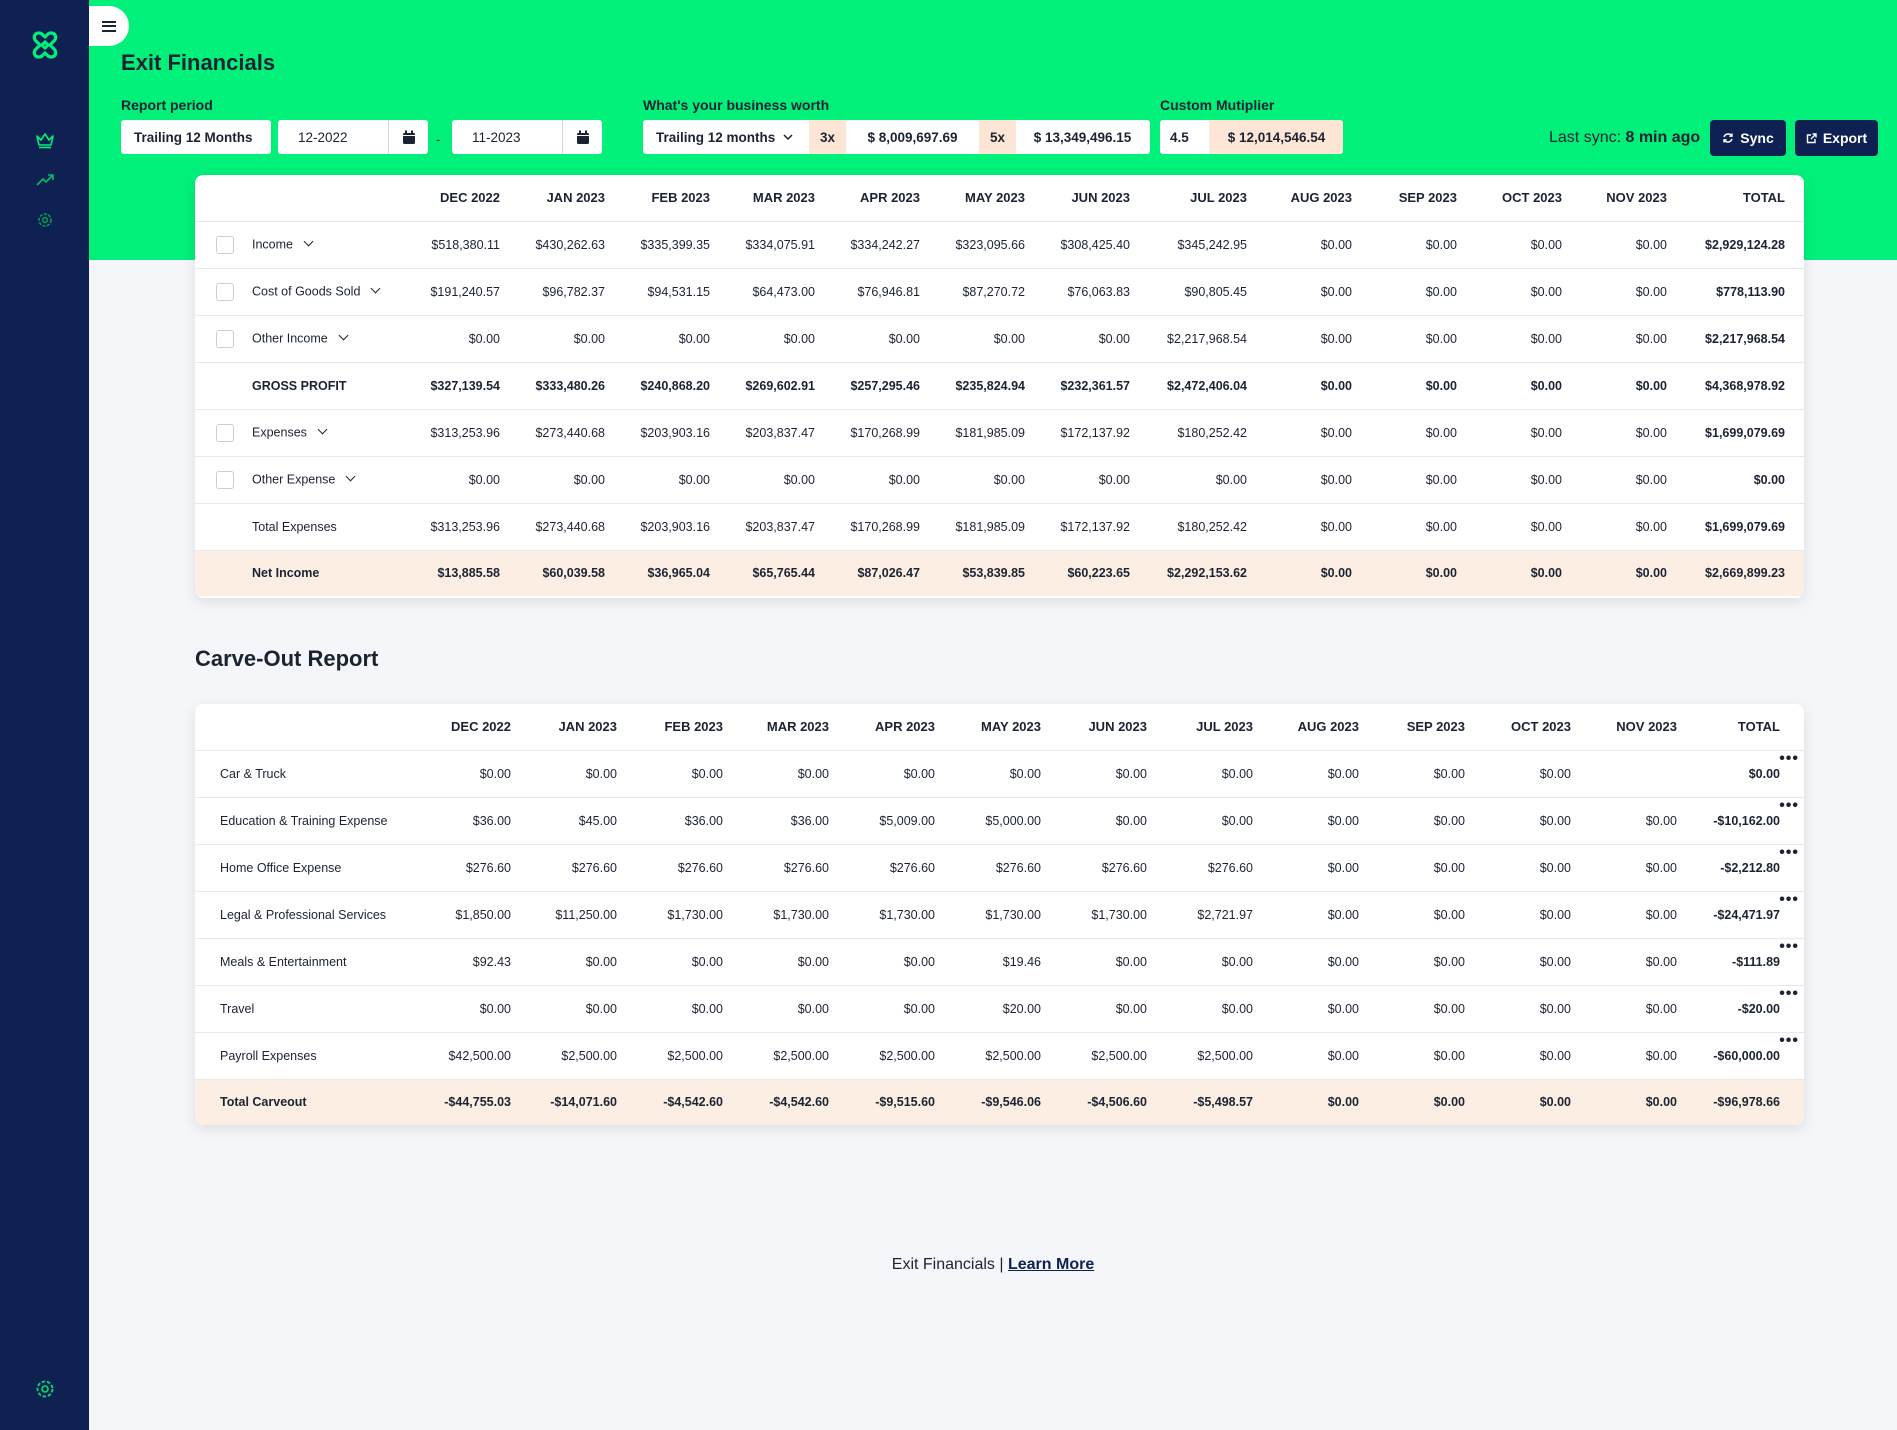 The width and height of the screenshot is (1897, 1430). I want to click on row-label-cell: GROSS PROFIT, so click(295, 386).